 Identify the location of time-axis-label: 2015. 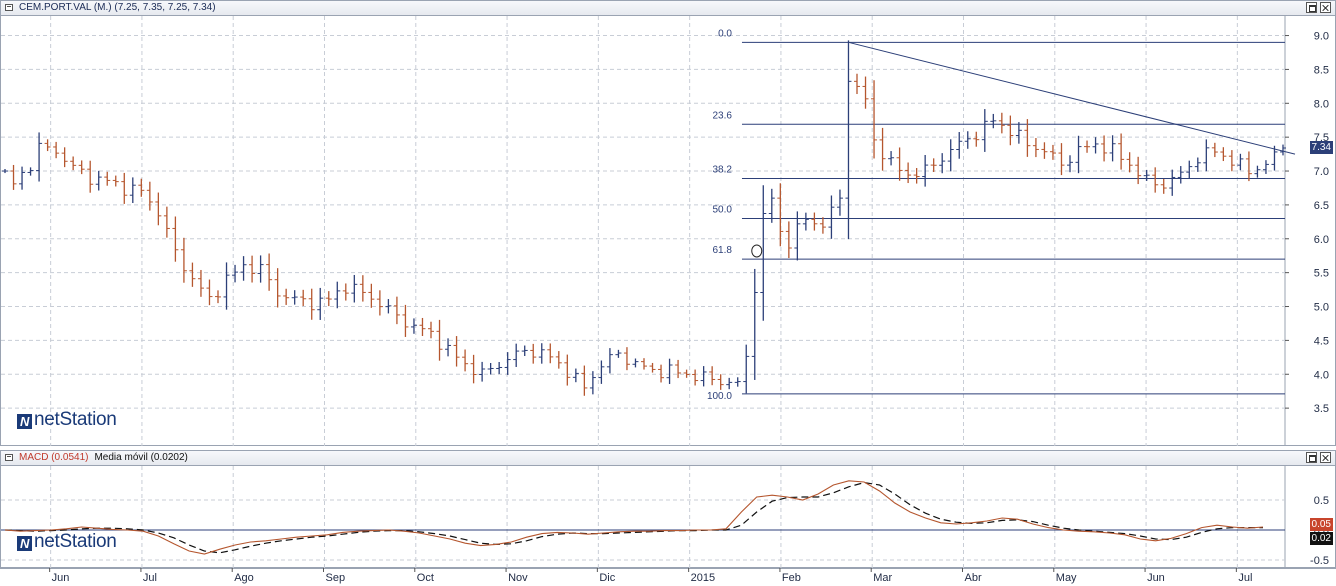
(703, 578).